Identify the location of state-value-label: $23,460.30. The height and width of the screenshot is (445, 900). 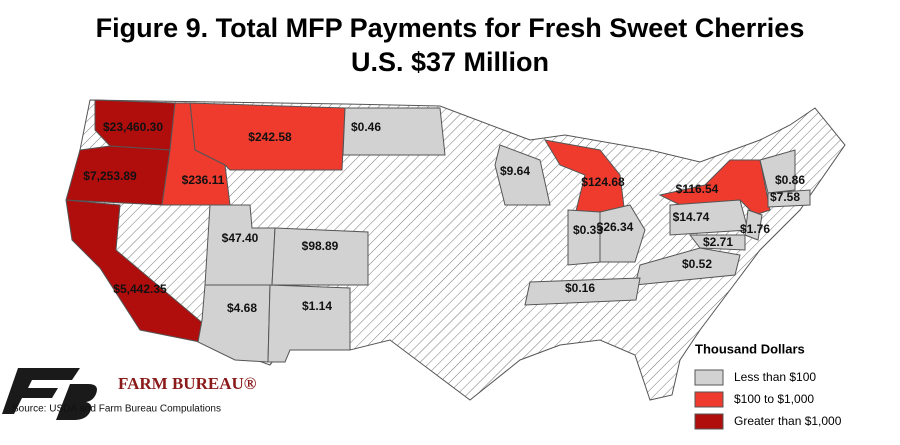
(133, 127).